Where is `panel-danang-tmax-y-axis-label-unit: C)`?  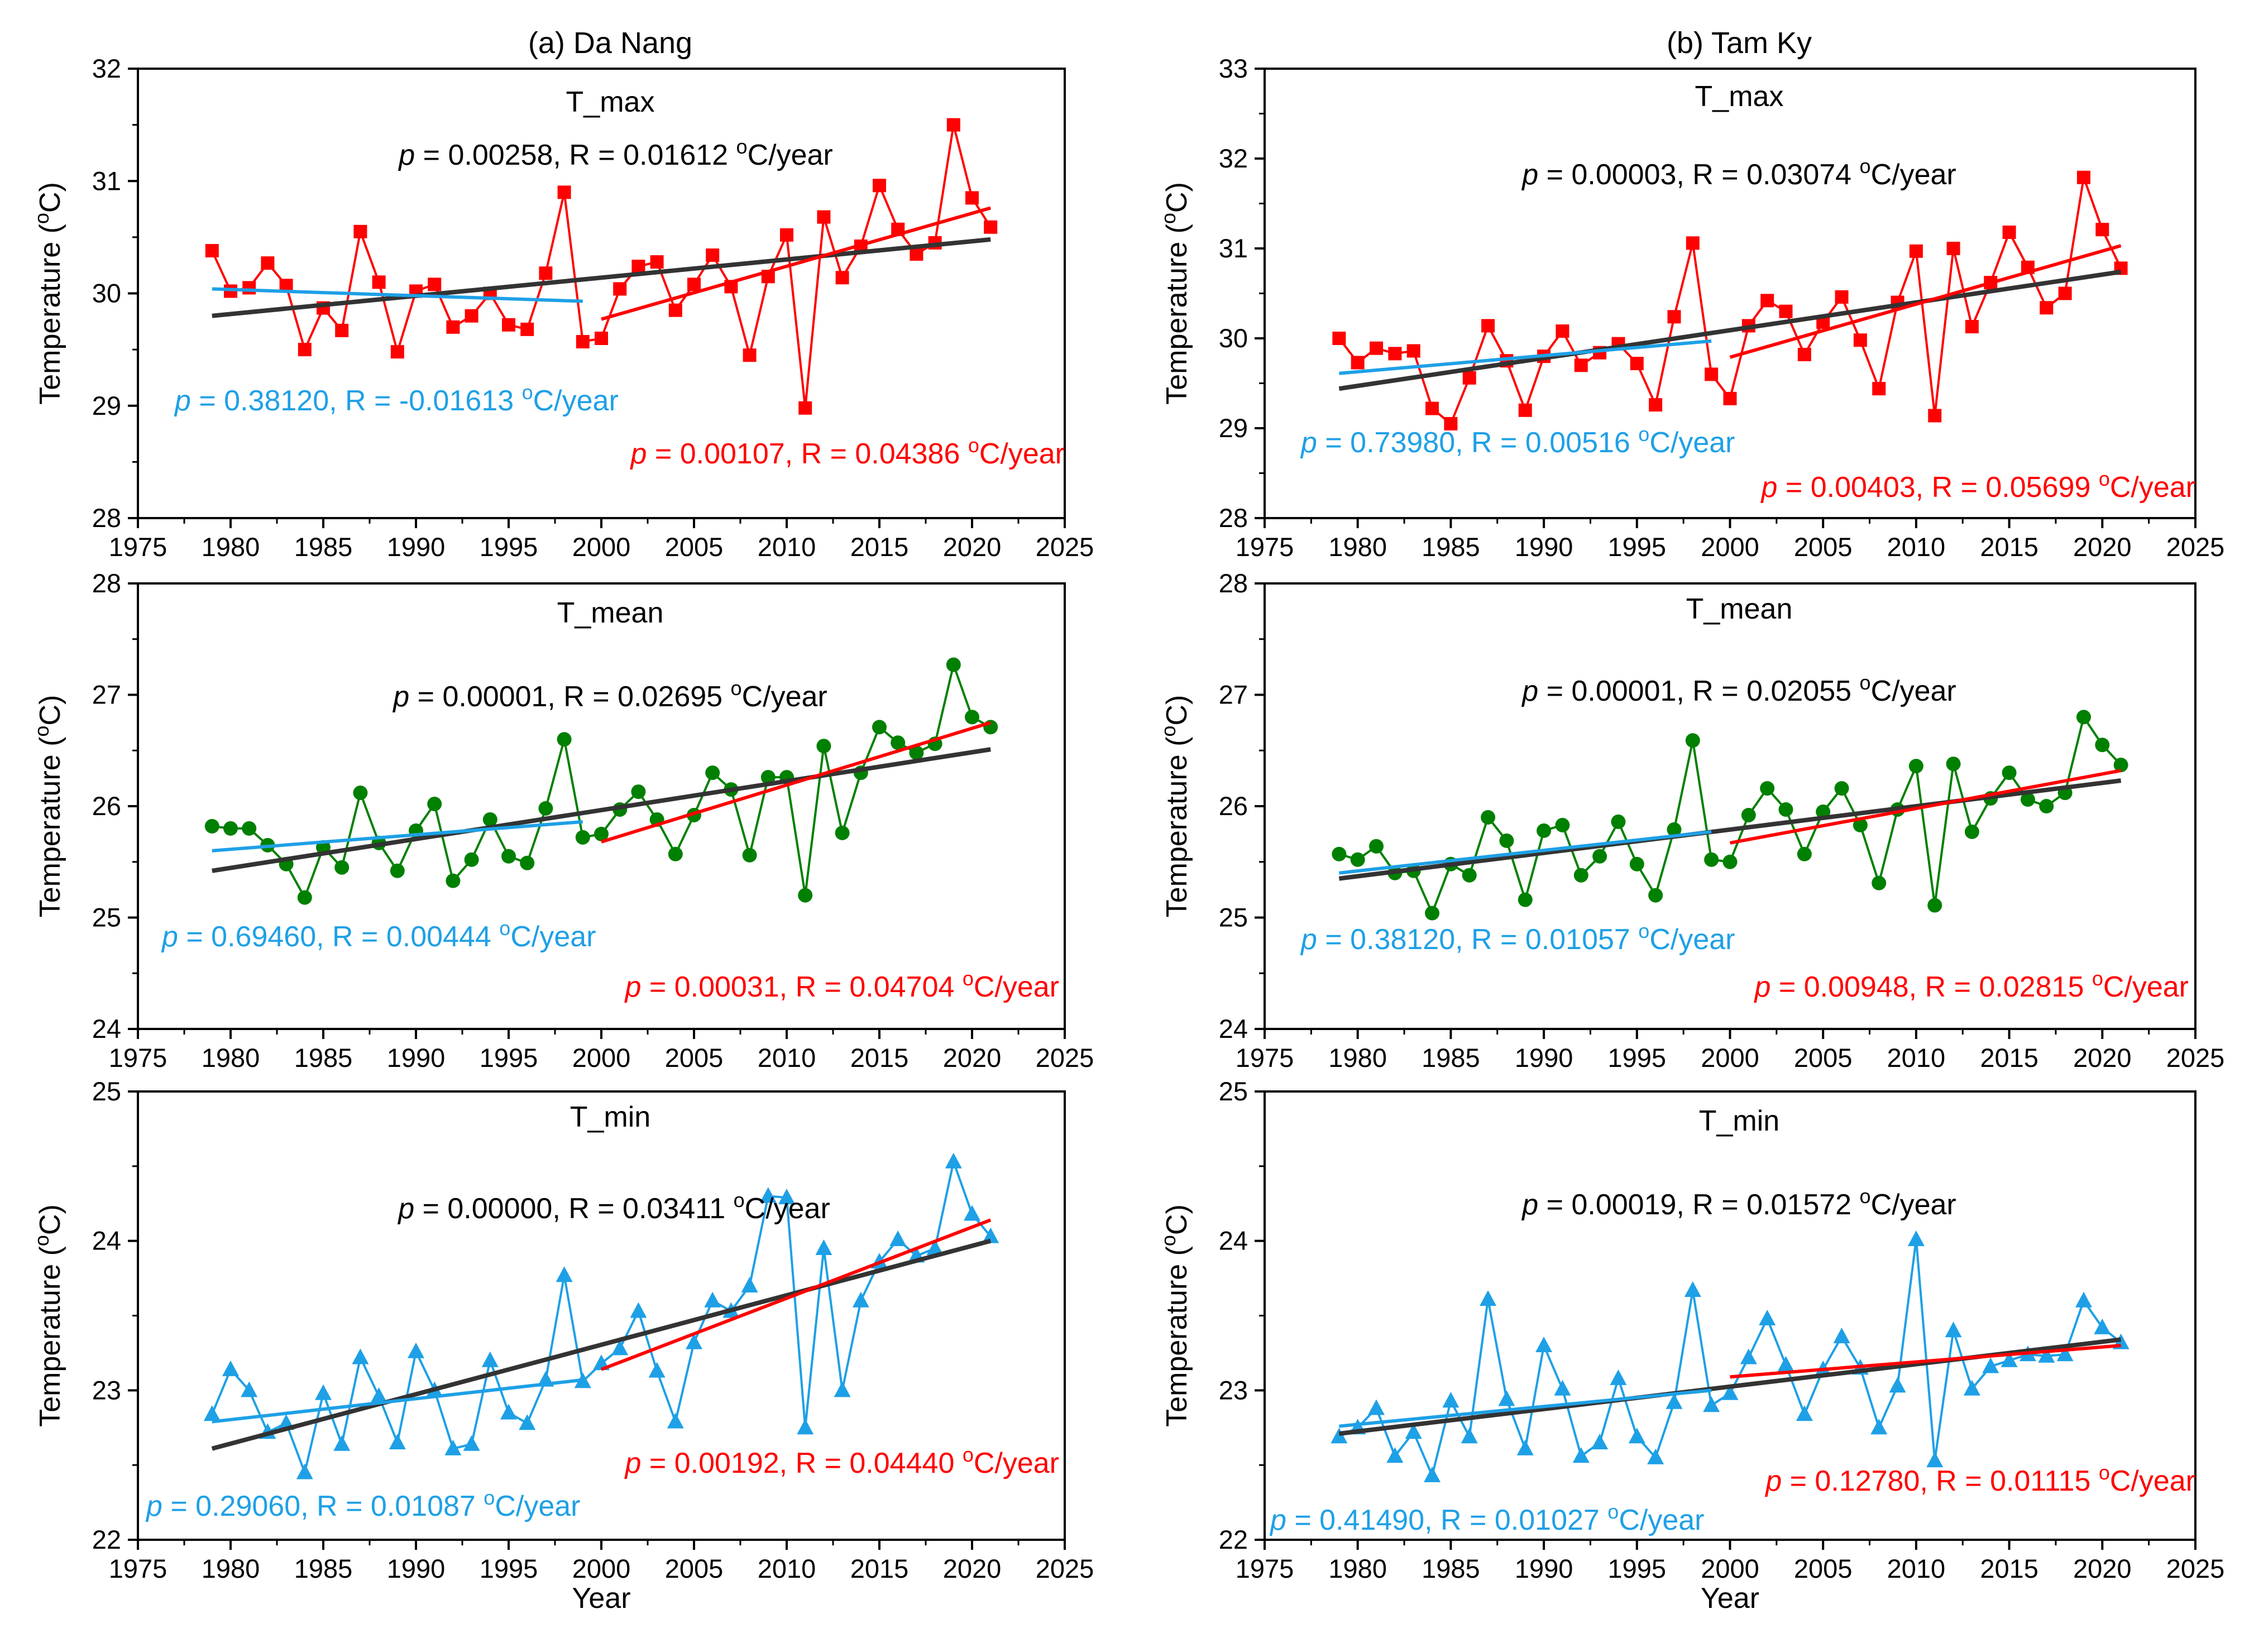 panel-danang-tmax-y-axis-label-unit: C) is located at coordinates (50, 197).